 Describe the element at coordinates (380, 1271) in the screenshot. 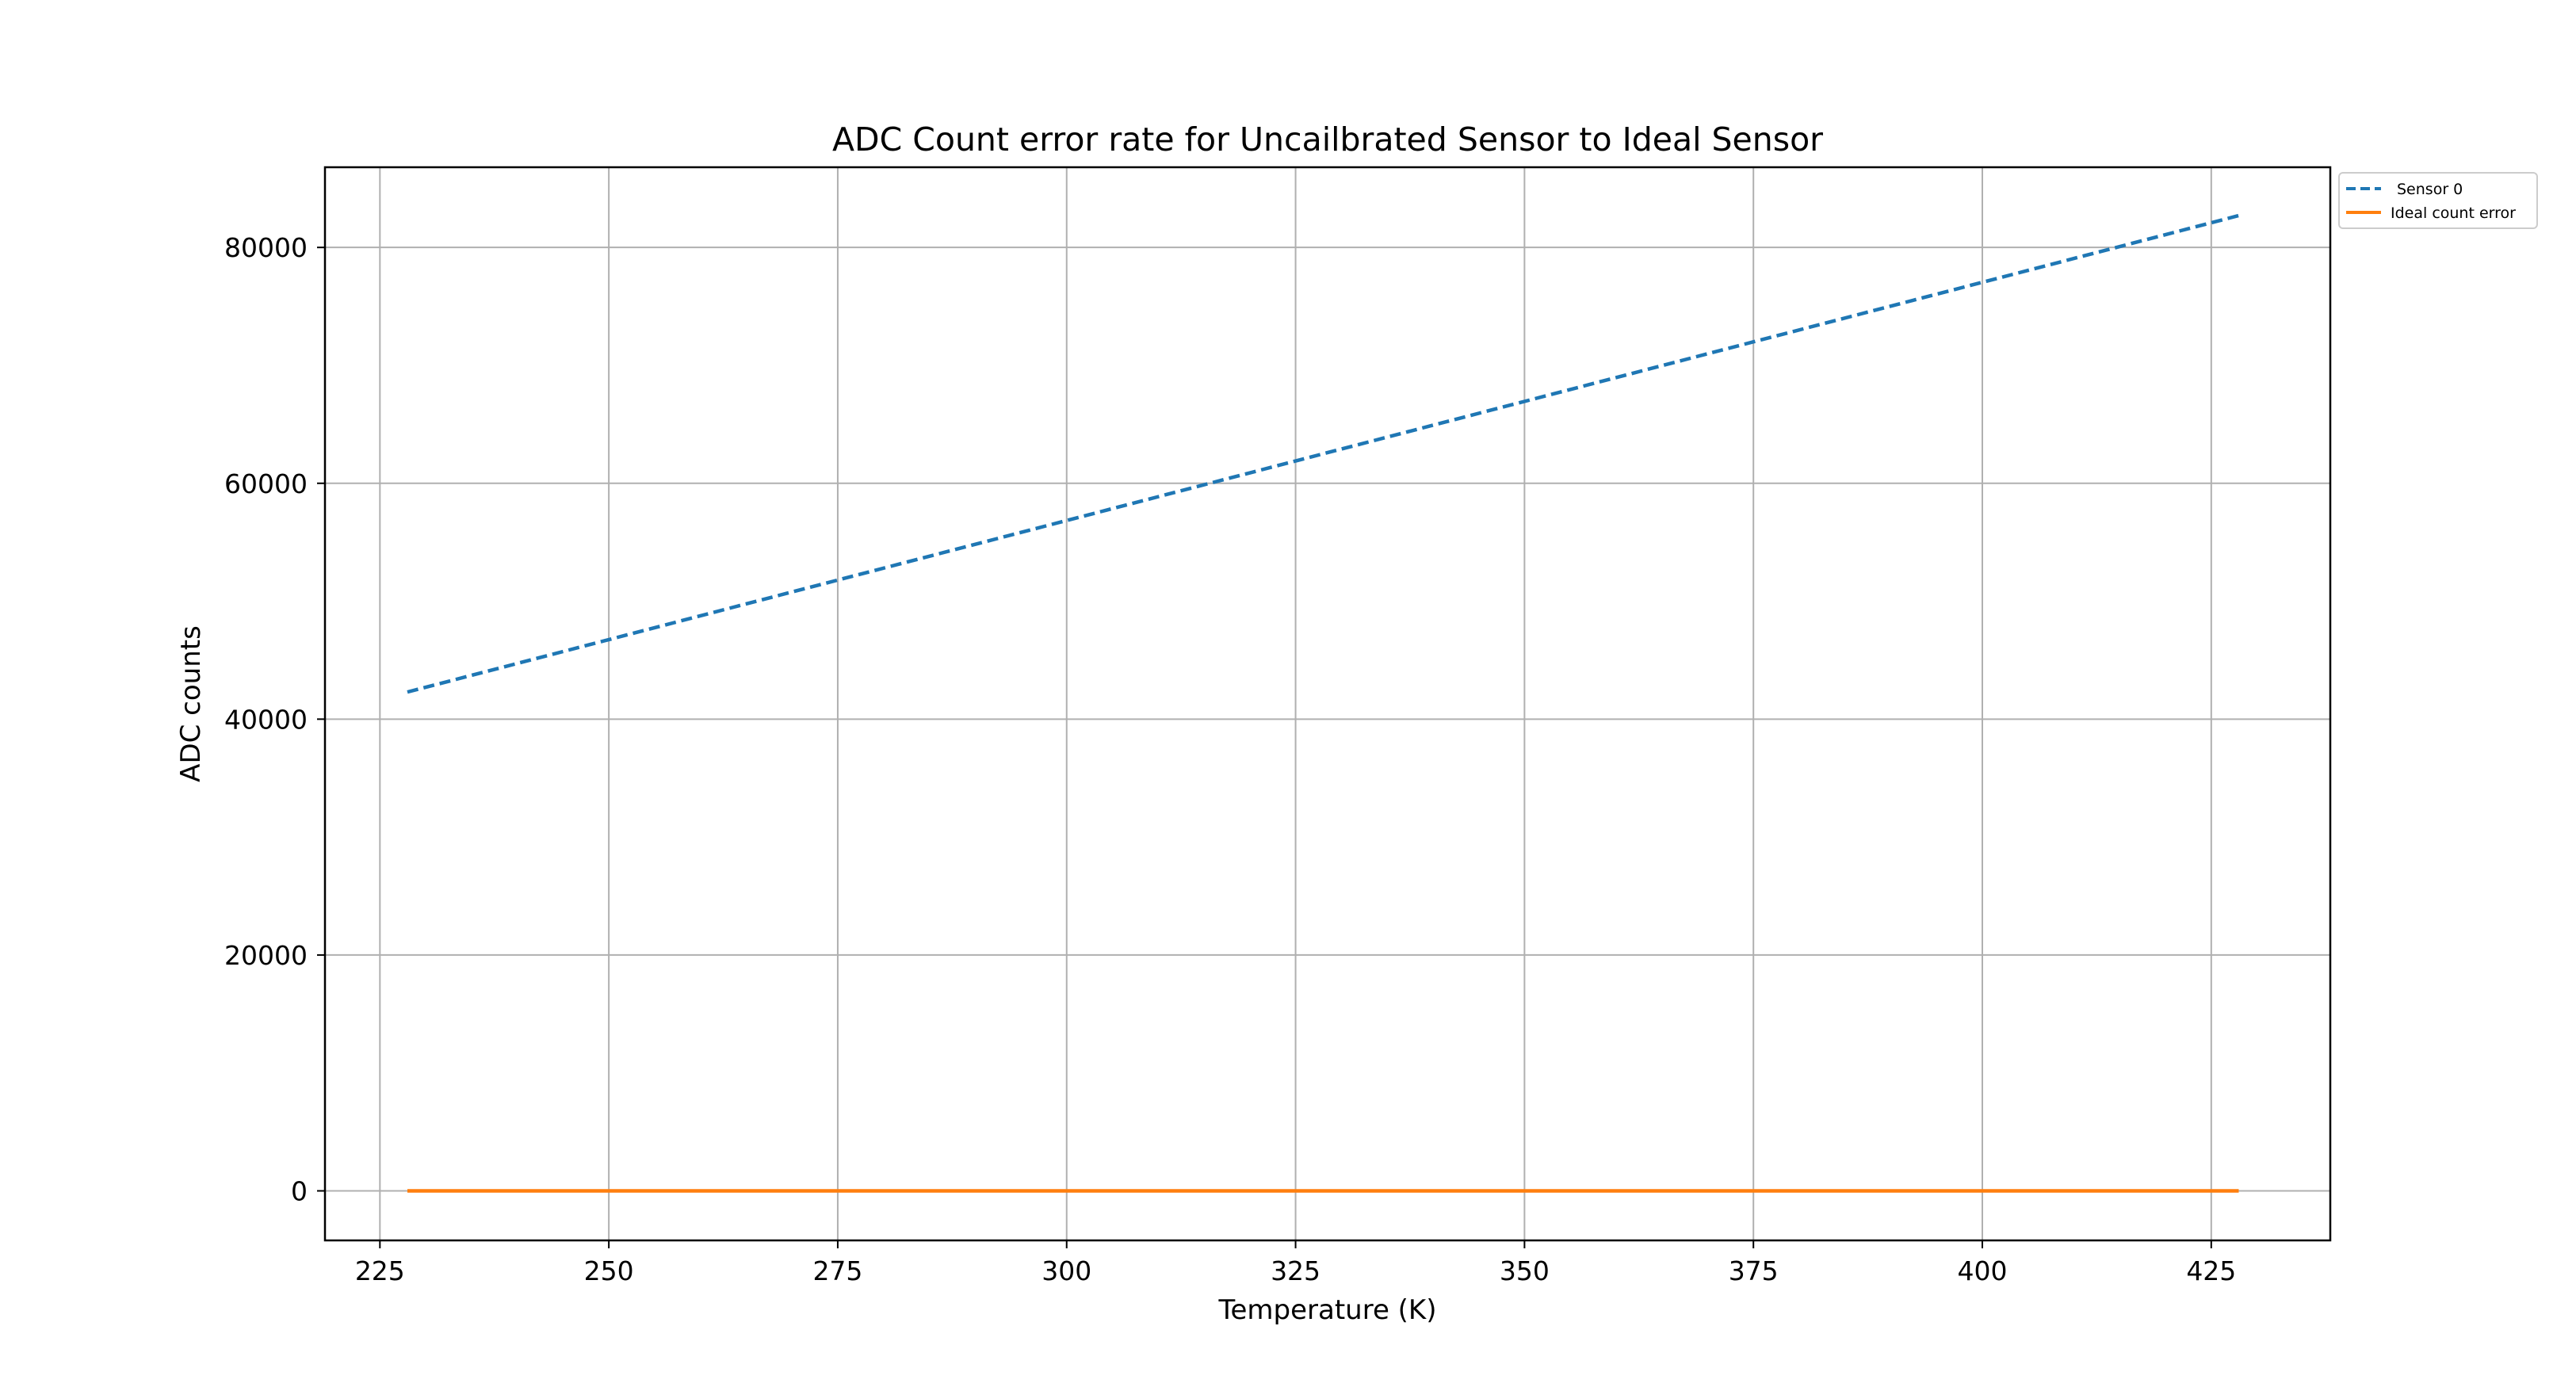

I see `x-tick-label: 225` at that location.